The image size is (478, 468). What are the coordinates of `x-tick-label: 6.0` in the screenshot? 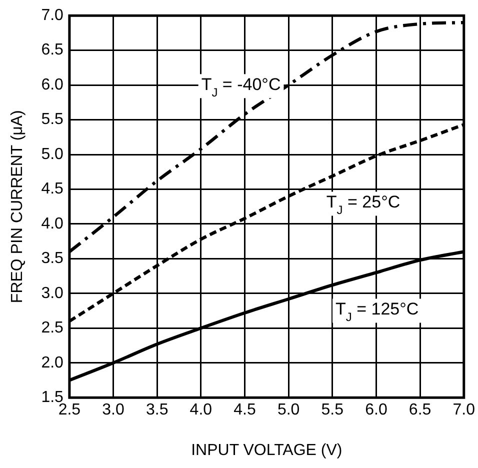 It's located at (376, 410).